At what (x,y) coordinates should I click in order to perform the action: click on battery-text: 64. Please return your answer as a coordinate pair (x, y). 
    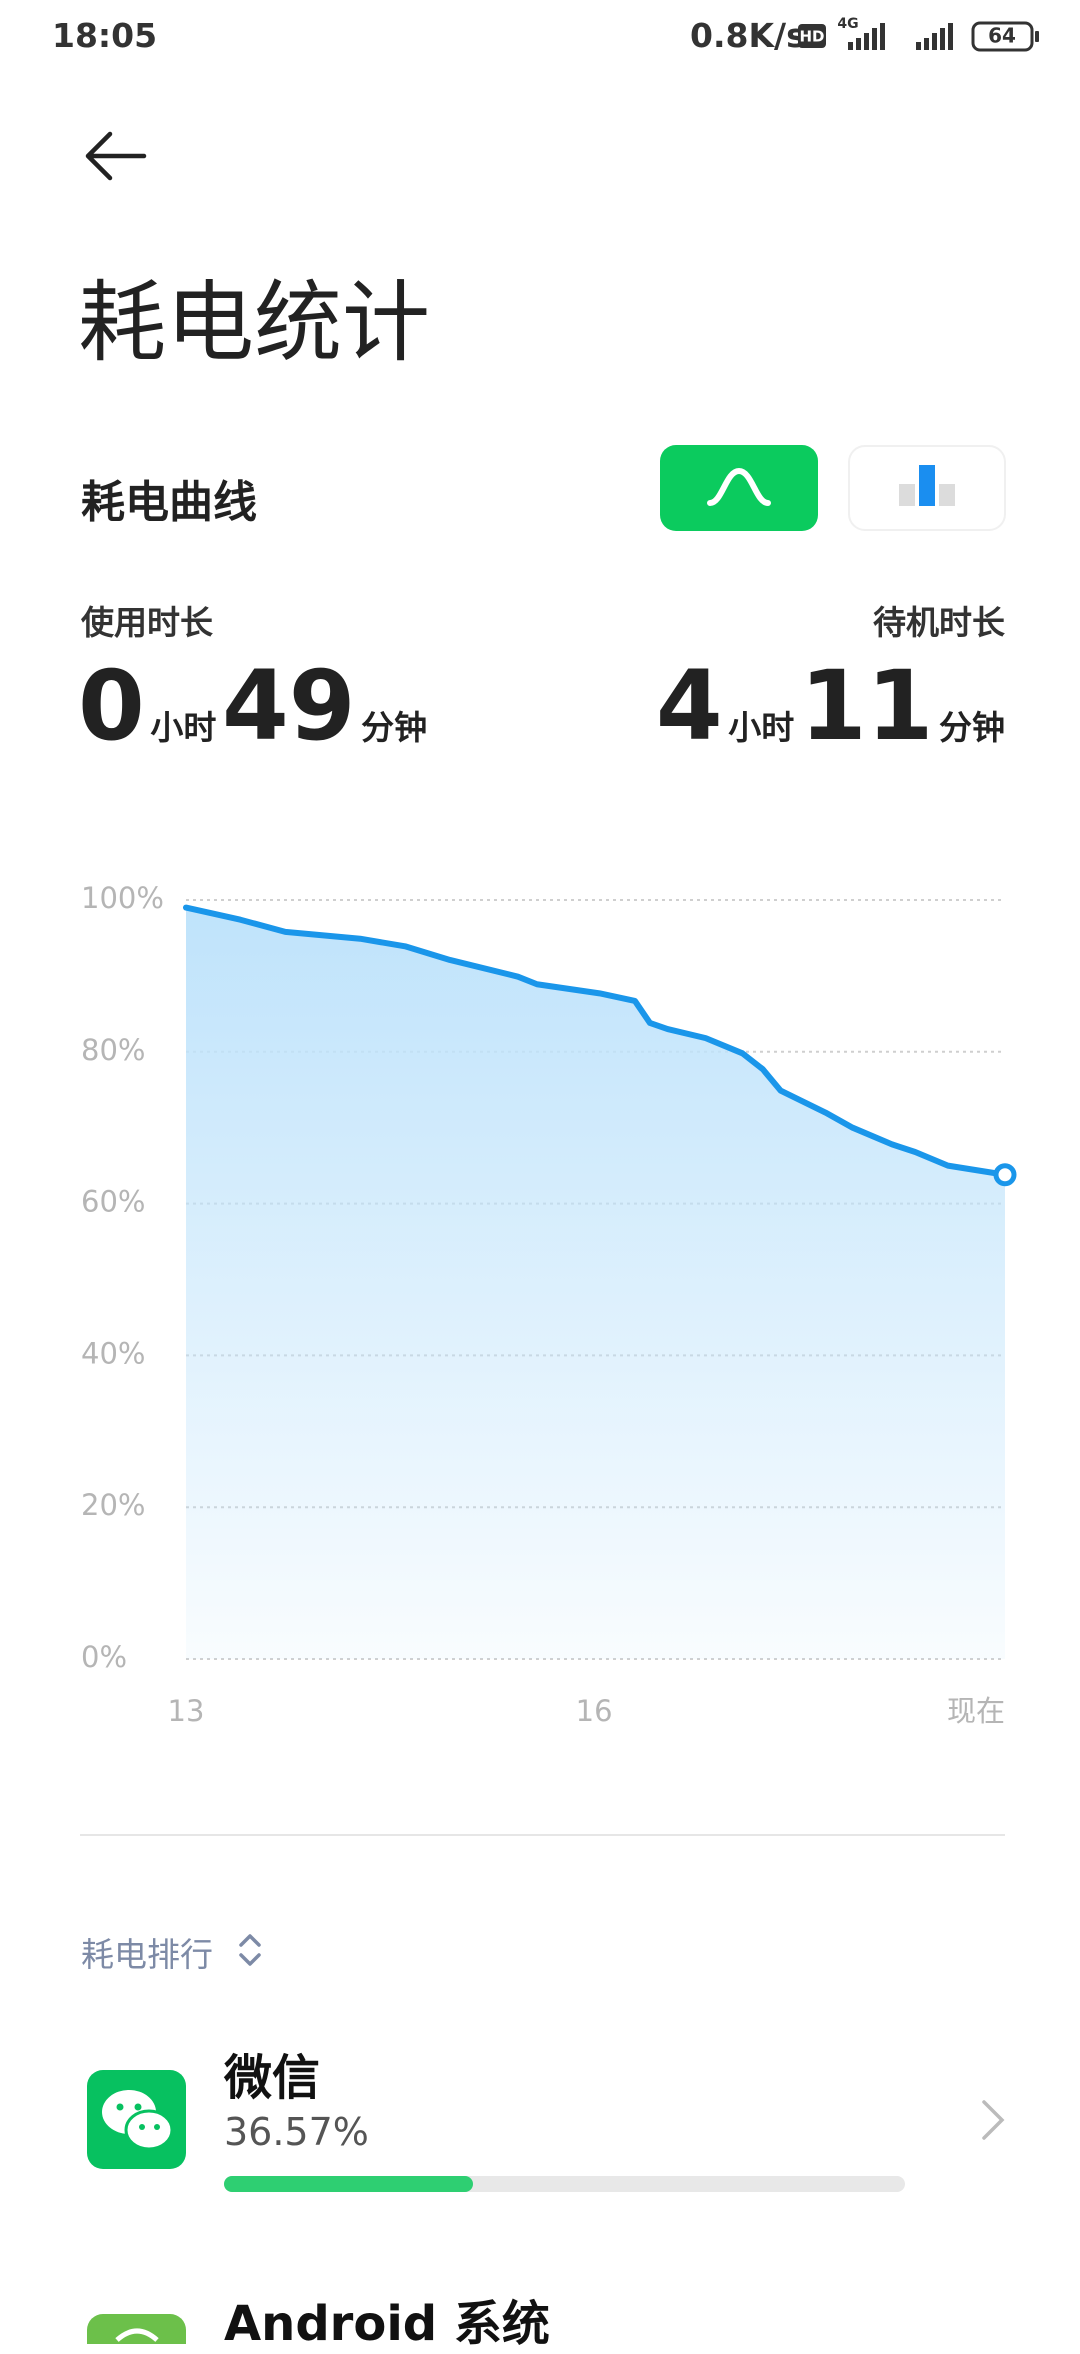
    Looking at the image, I should click on (1002, 36).